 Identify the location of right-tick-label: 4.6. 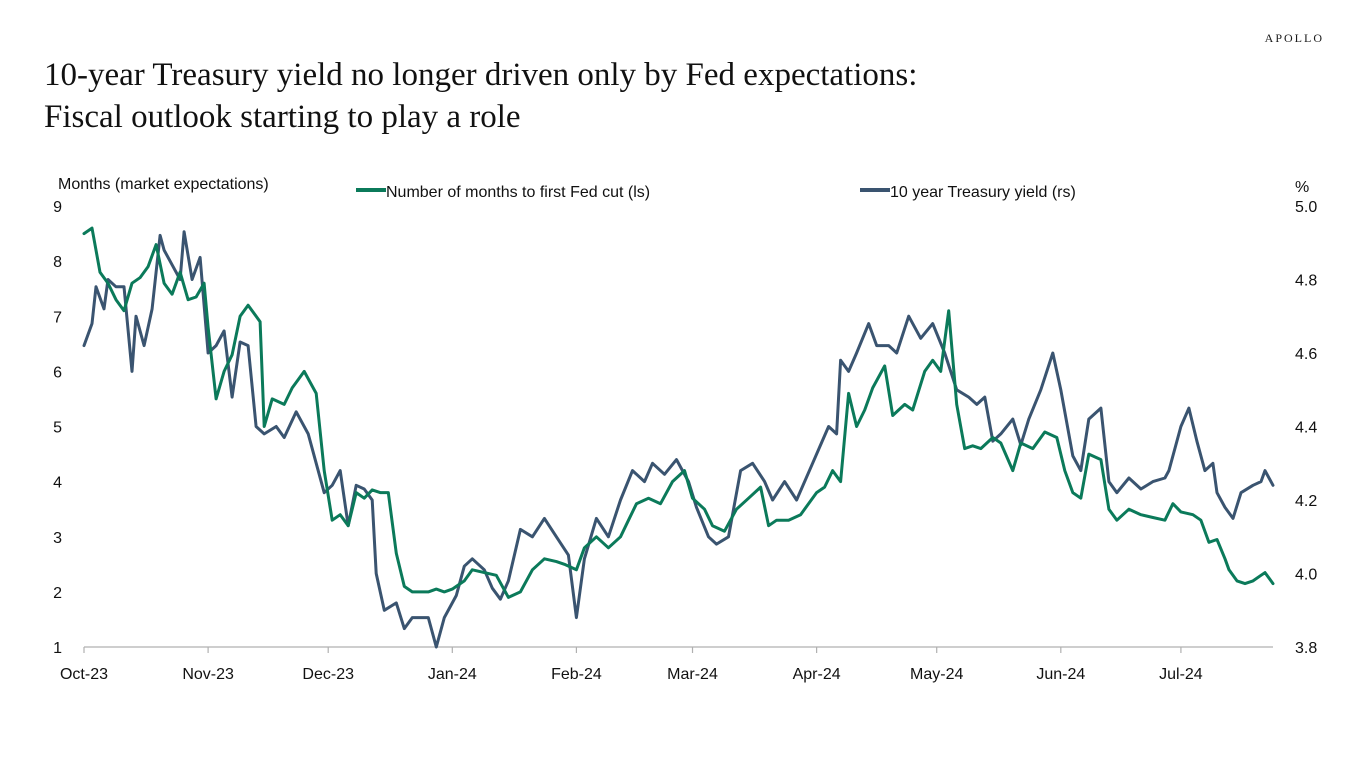
(1306, 354).